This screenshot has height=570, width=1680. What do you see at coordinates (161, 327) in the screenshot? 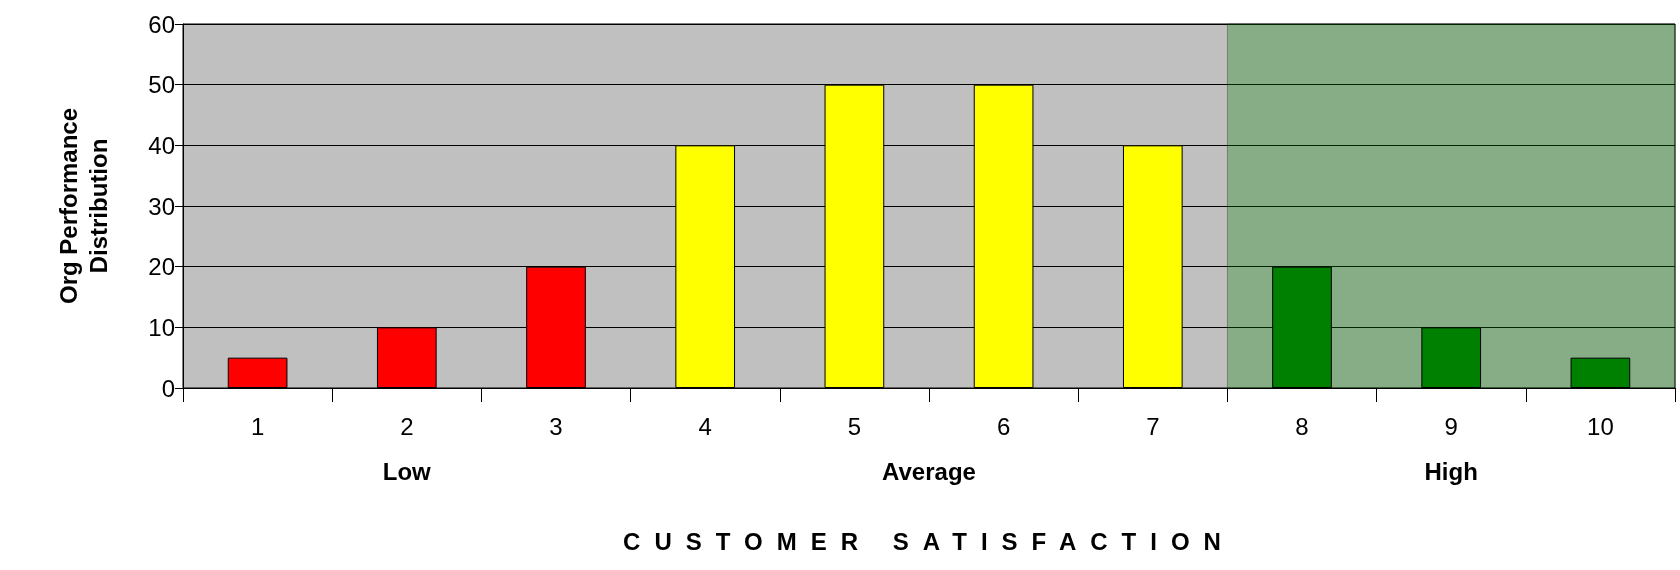
I see `y-tick-label: 10` at bounding box center [161, 327].